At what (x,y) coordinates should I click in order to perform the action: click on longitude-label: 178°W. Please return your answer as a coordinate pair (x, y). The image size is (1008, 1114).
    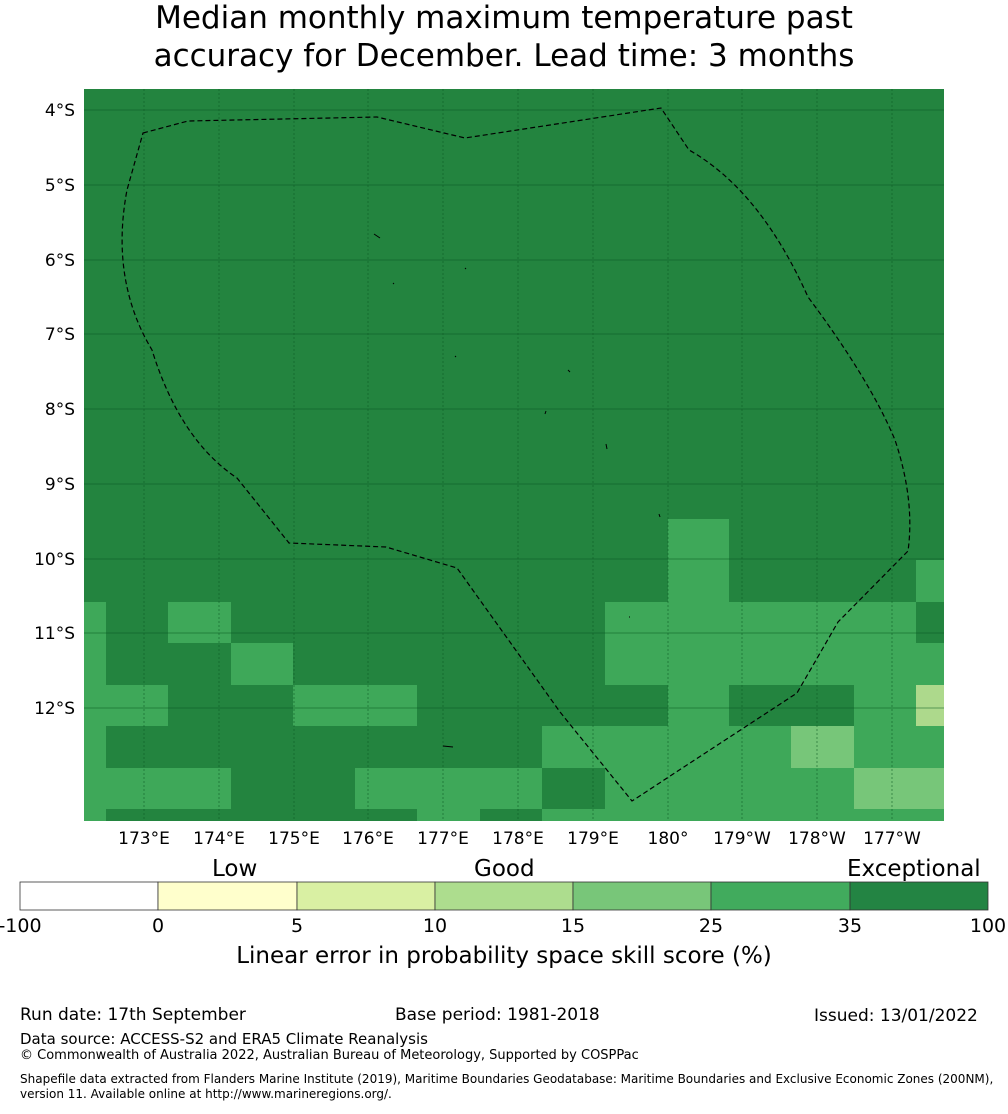
    Looking at the image, I should click on (817, 839).